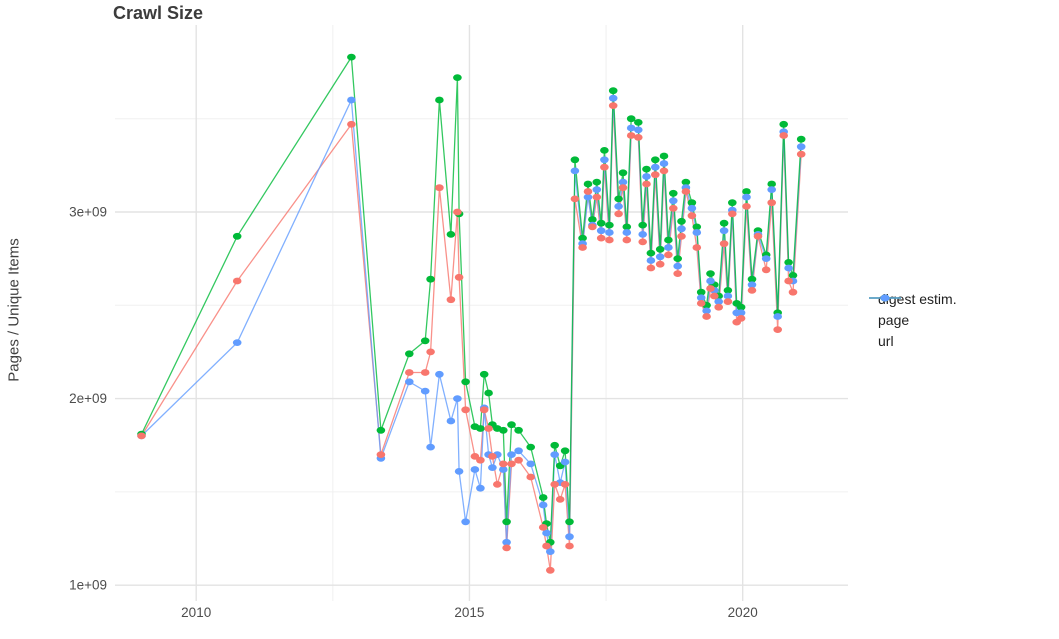 Image resolution: width=1059 pixels, height=639 pixels. Describe the element at coordinates (917, 299) in the screenshot. I see `legend-label: digest estim.` at that location.